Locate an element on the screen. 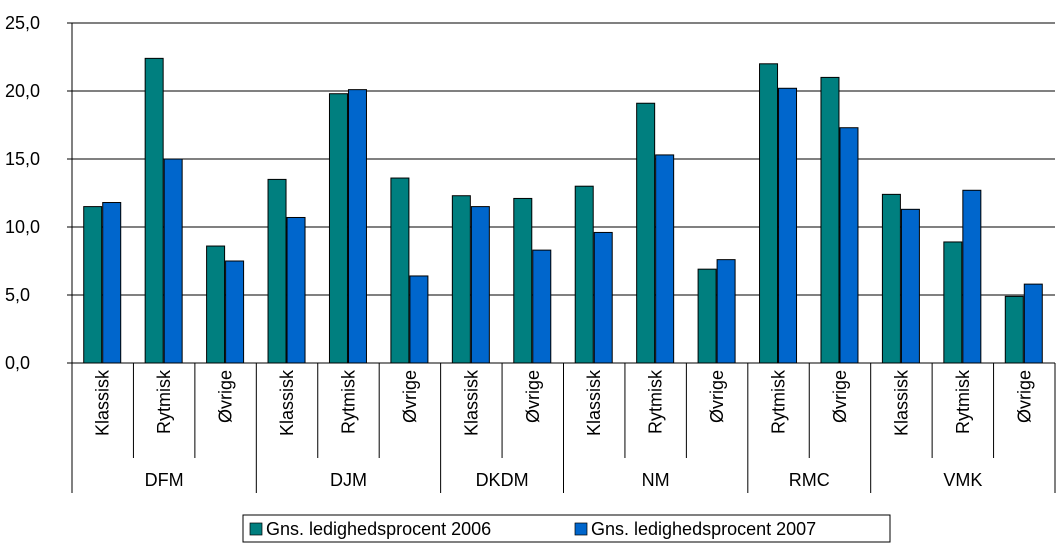 The image size is (1059, 545). y-tick-label: 20,0 is located at coordinates (22, 91).